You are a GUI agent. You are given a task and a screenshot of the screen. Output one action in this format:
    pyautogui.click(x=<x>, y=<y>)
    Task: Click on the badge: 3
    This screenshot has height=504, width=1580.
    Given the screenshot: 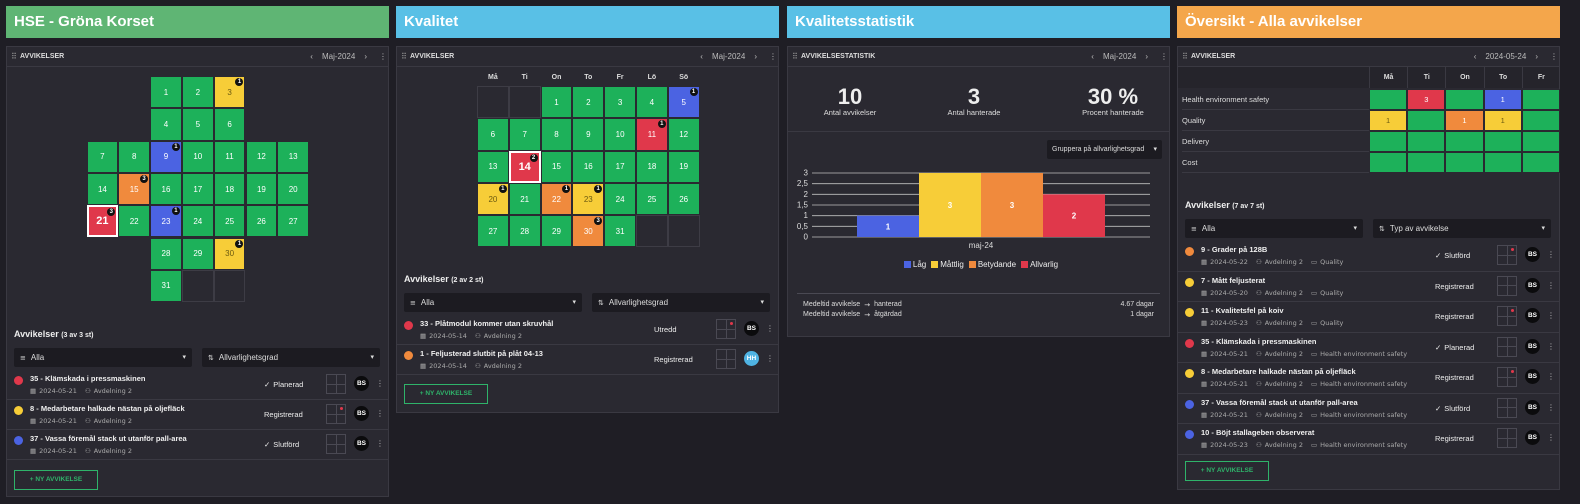 What is the action you would take?
    pyautogui.click(x=111, y=212)
    